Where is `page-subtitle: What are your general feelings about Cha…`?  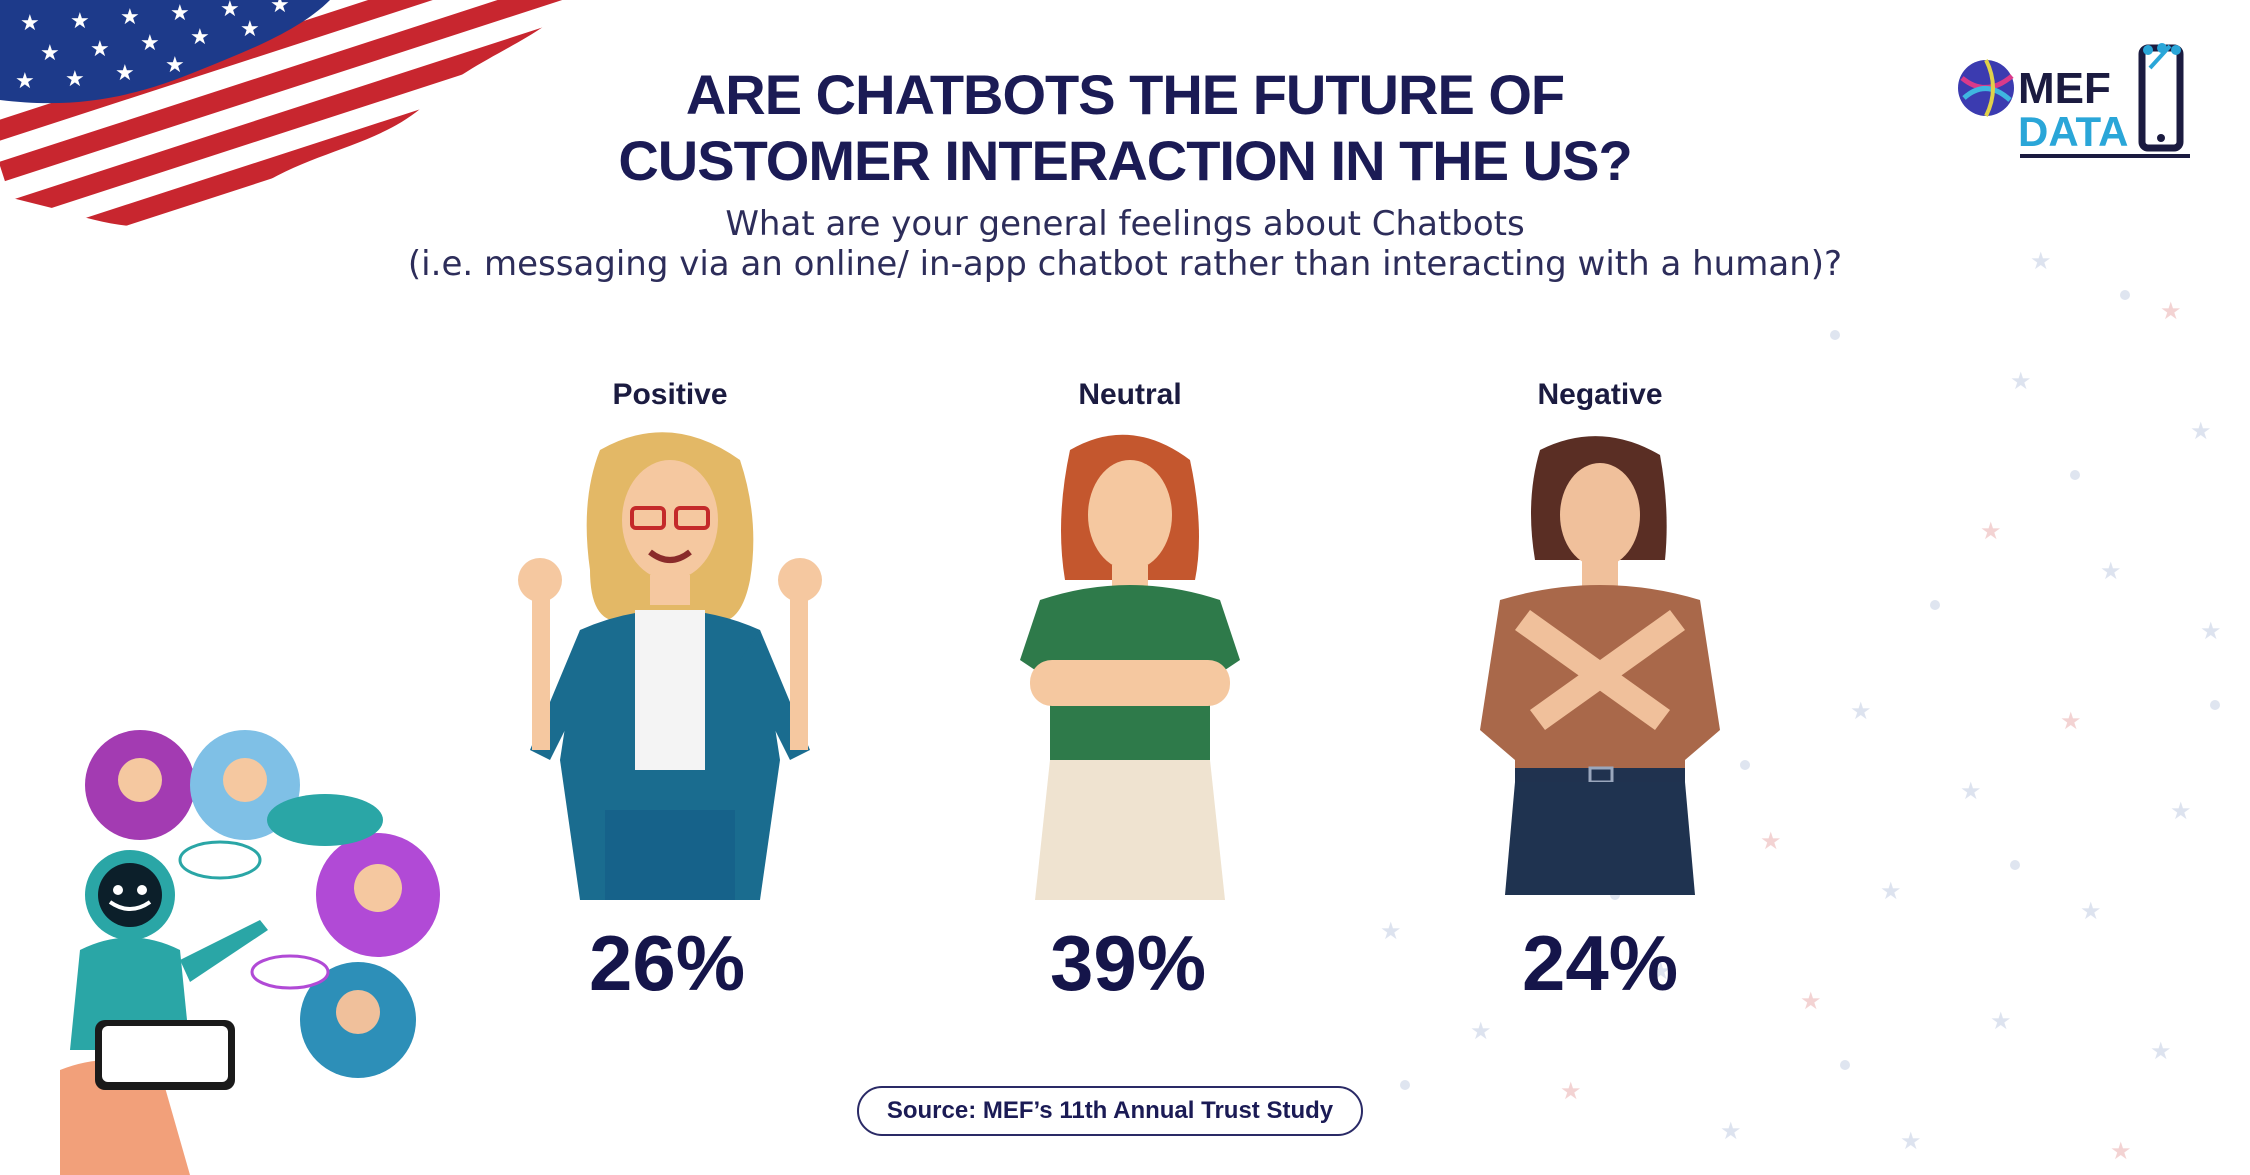
page-subtitle: What are your general feelings about Cha… is located at coordinates (1125, 244).